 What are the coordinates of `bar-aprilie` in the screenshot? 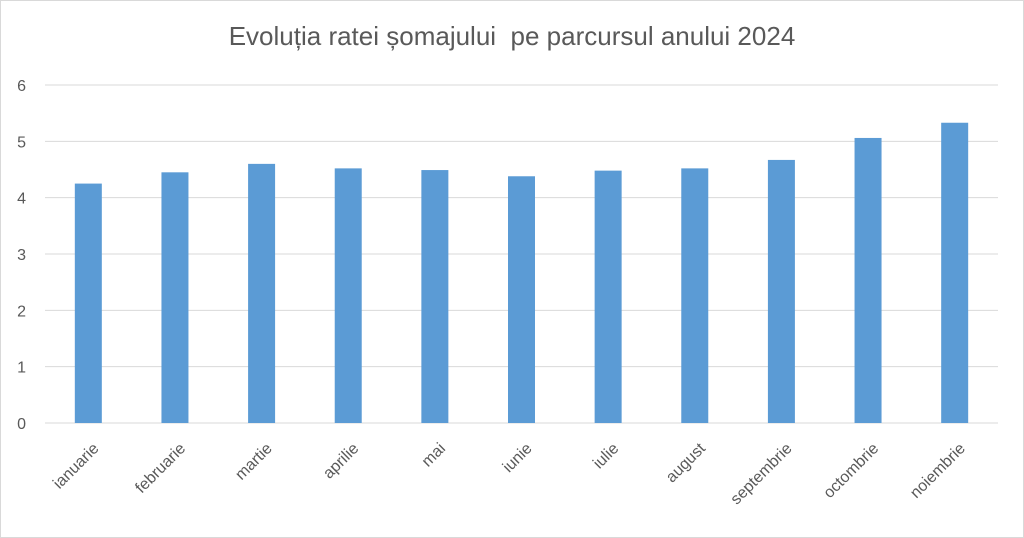 It's located at (348, 295).